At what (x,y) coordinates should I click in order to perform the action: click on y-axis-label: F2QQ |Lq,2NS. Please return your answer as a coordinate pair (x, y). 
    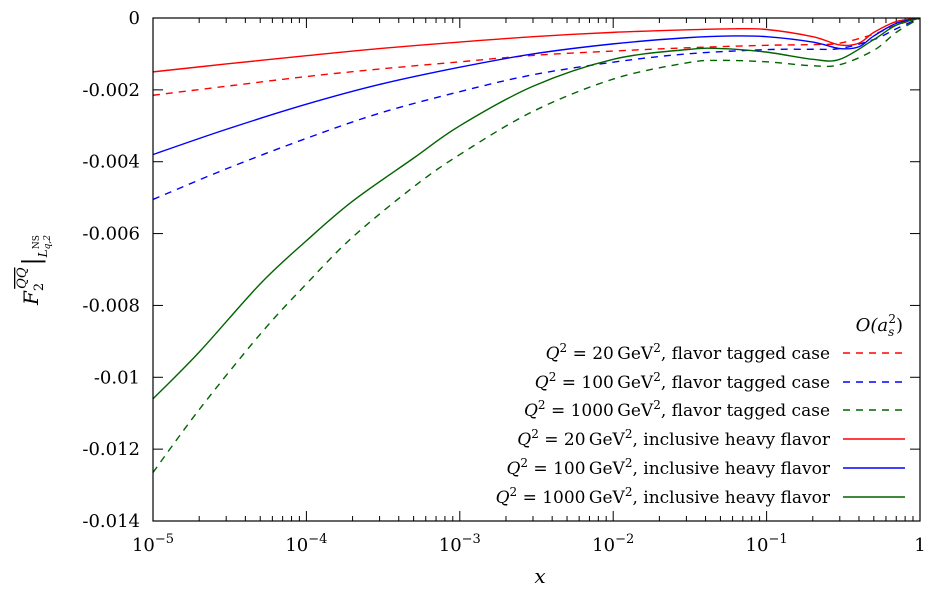
    Looking at the image, I should click on (34, 270).